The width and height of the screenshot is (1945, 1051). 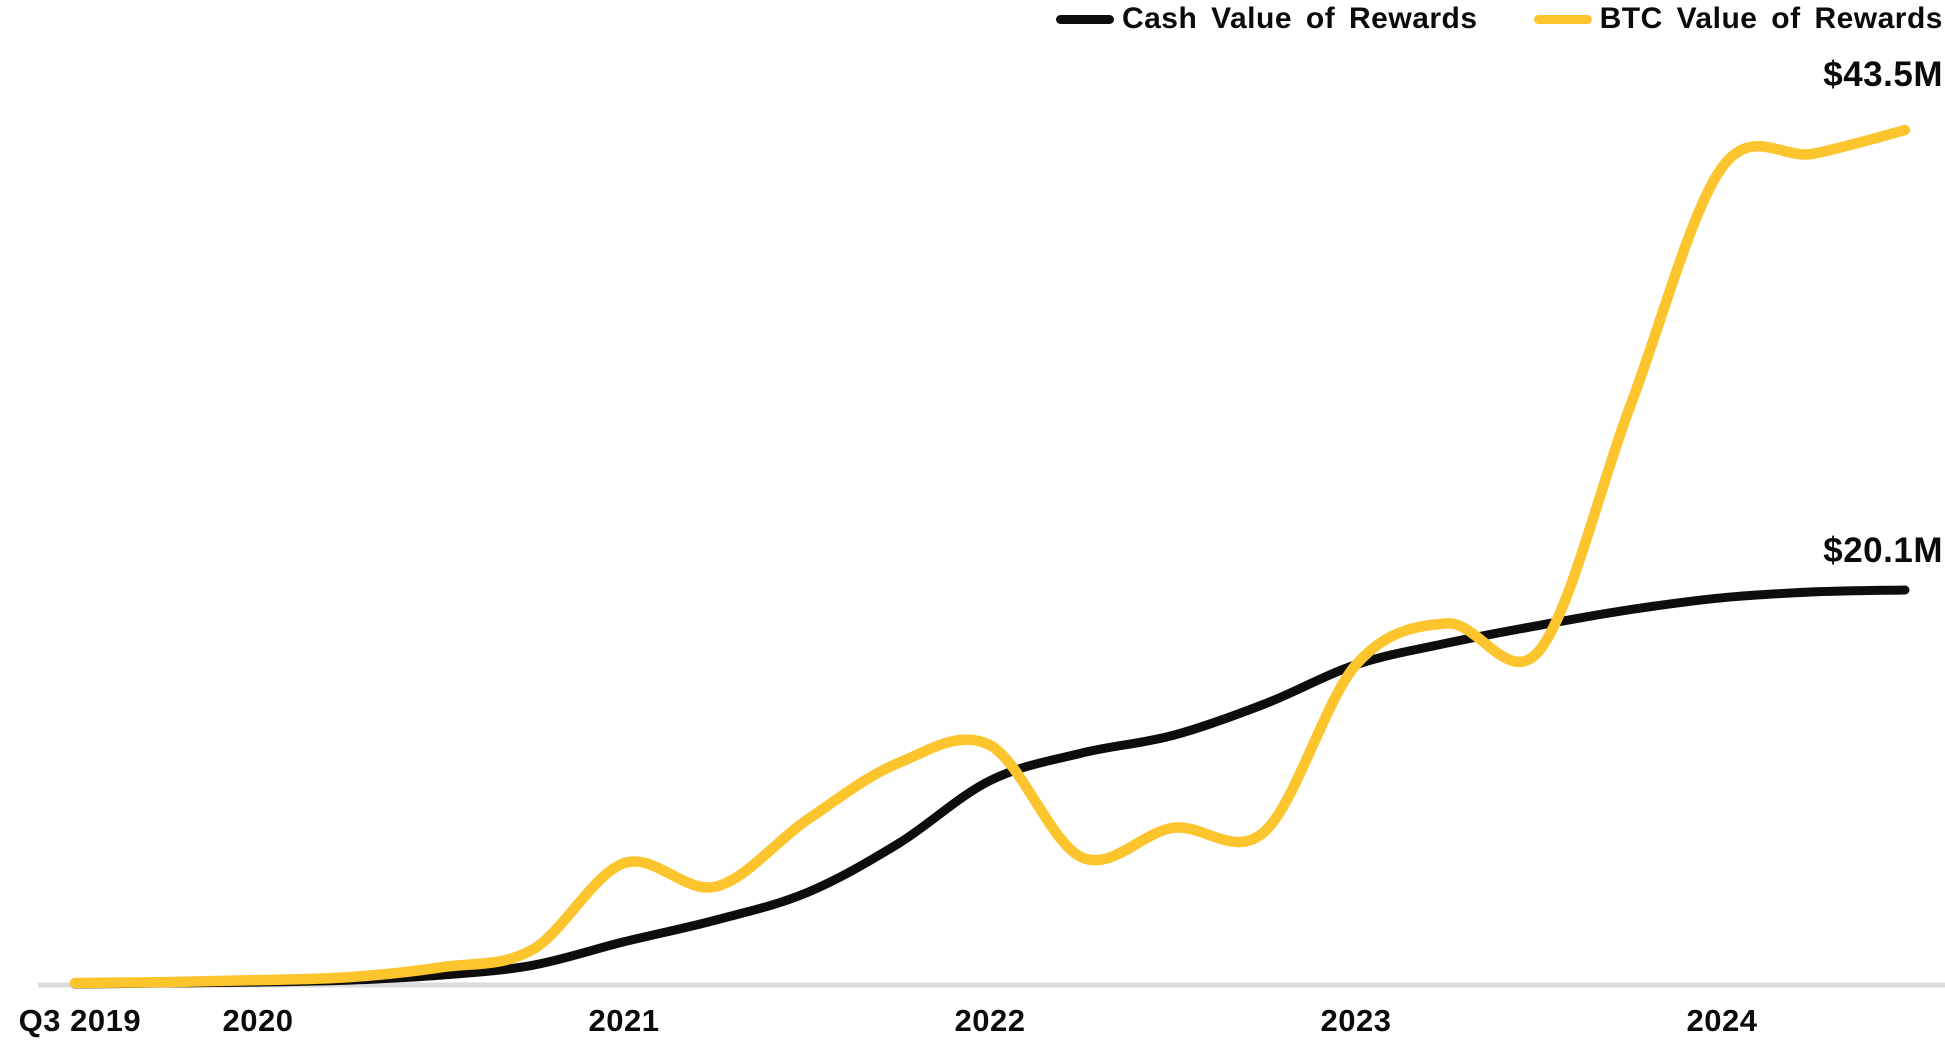 What do you see at coordinates (1883, 75) in the screenshot?
I see `btc-end-value-label: $43.5M` at bounding box center [1883, 75].